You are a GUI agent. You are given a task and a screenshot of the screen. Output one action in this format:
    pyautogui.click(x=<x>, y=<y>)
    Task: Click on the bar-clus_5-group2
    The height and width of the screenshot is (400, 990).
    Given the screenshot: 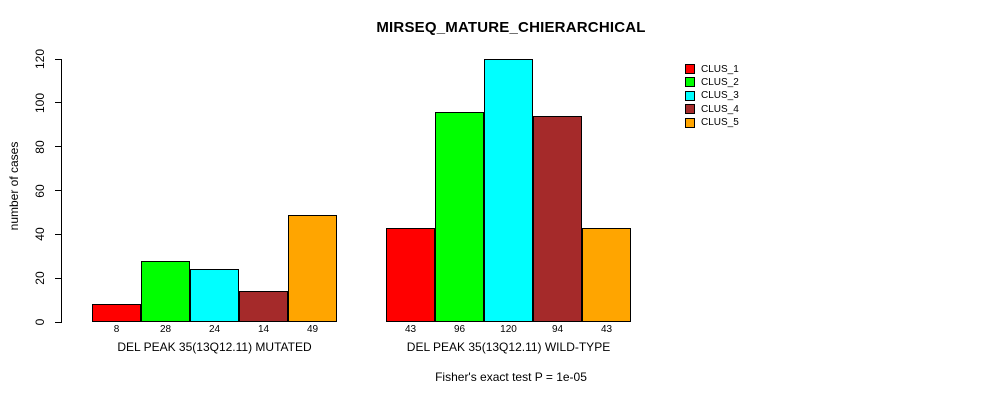 What is the action you would take?
    pyautogui.click(x=606, y=274)
    